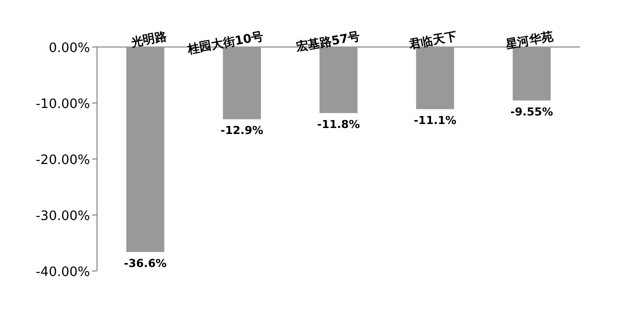  I want to click on y-tick-label: 0.00%, so click(69, 48).